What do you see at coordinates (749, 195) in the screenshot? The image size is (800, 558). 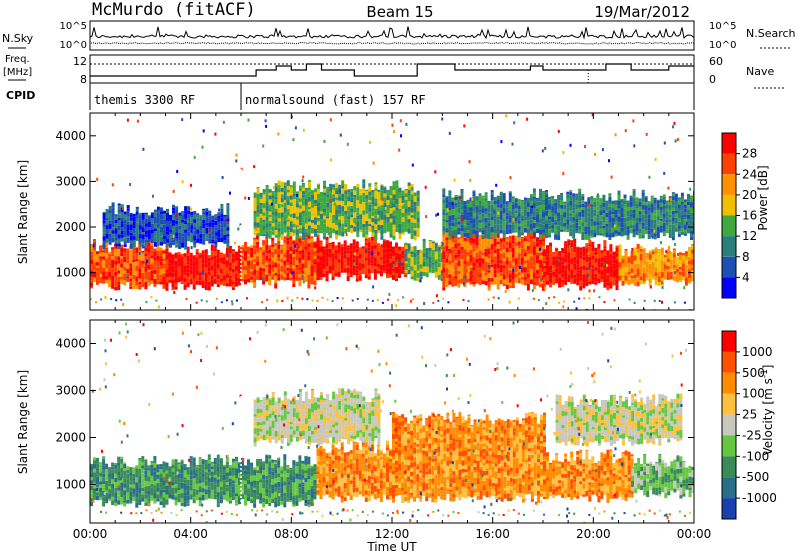 I see `colorbar-tick-label: 20` at bounding box center [749, 195].